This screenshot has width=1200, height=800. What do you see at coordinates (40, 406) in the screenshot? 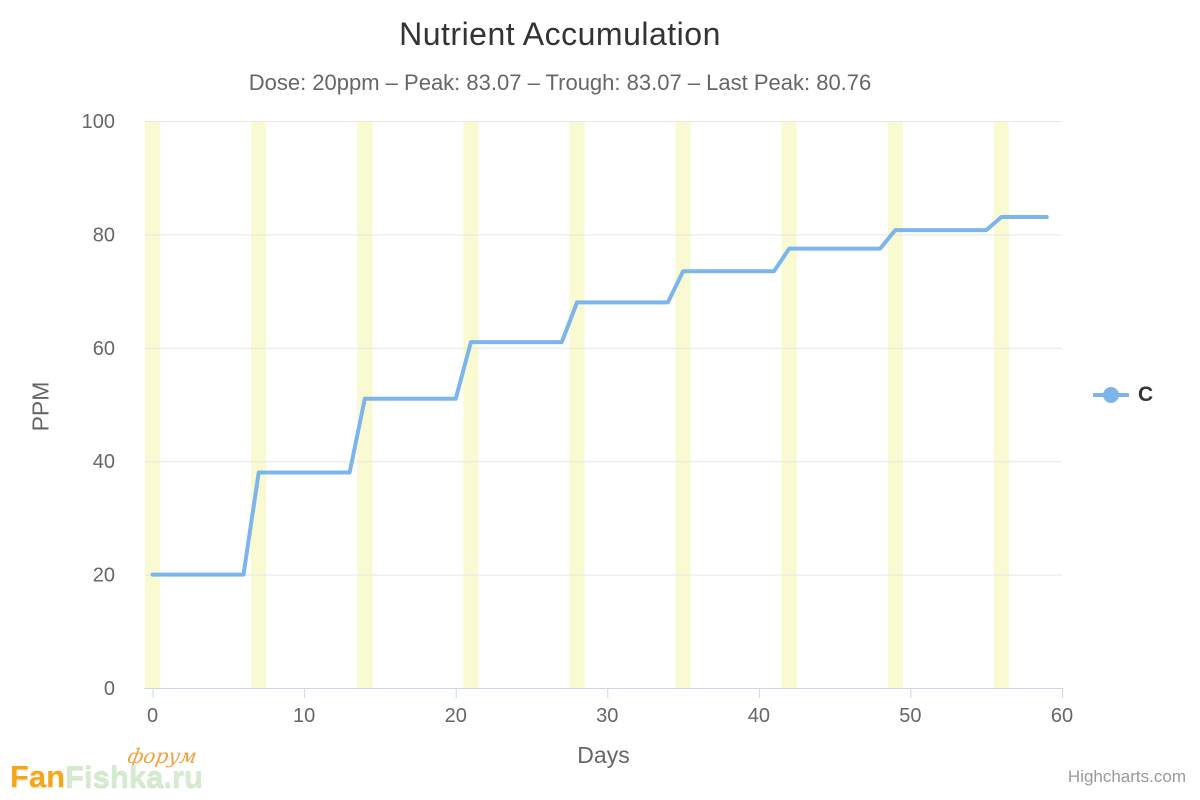
I see `y-axis-title: PPM` at bounding box center [40, 406].